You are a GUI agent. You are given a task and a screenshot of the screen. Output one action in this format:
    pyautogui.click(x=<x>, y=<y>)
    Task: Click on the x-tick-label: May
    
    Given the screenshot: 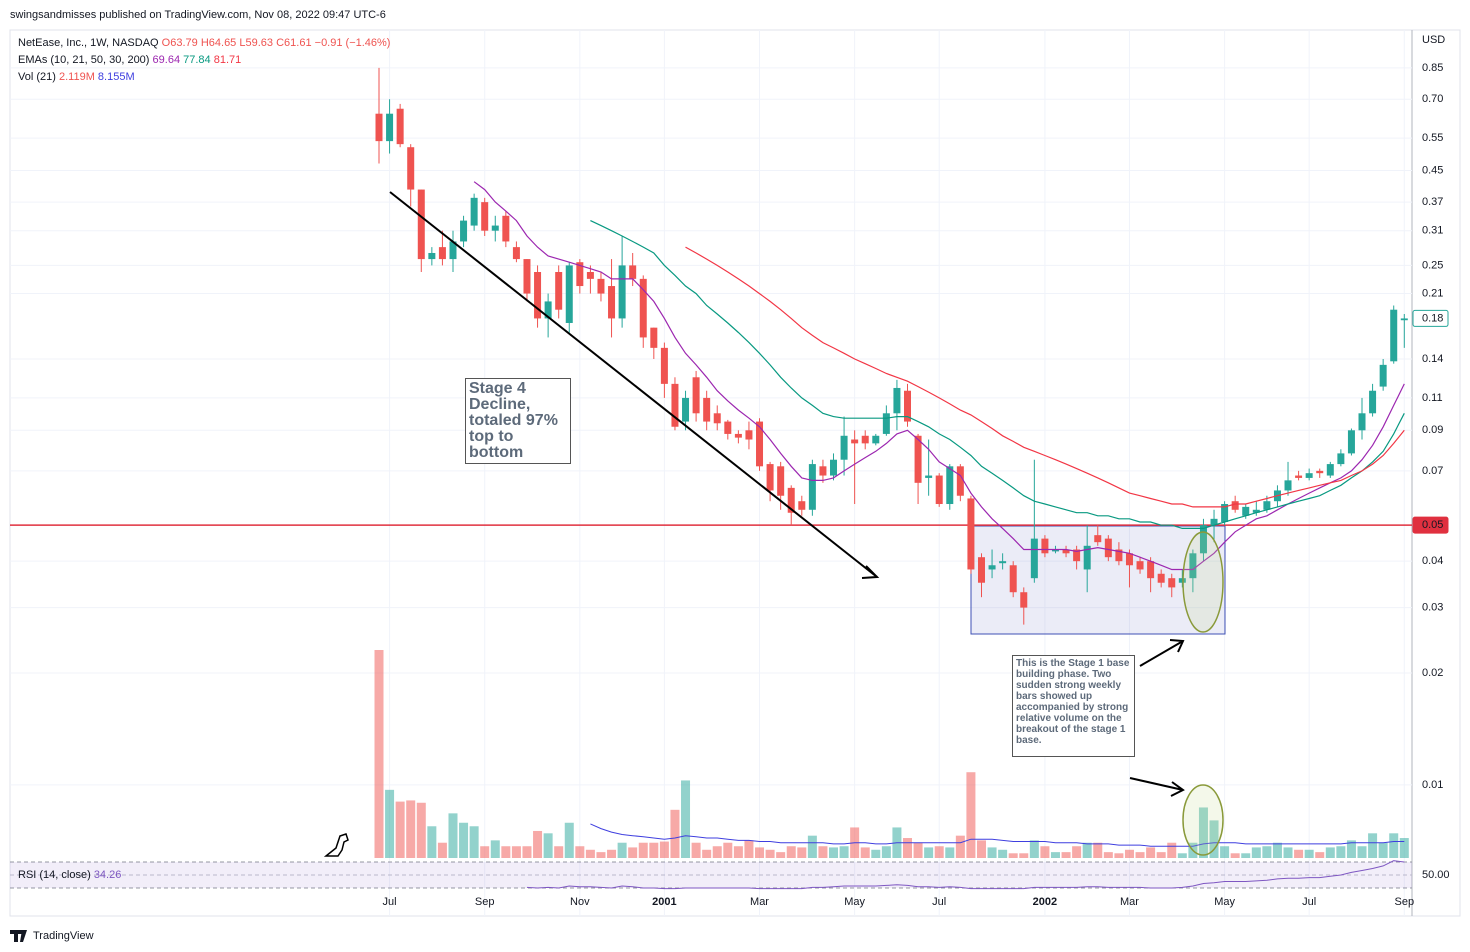 What is the action you would take?
    pyautogui.click(x=1224, y=902)
    